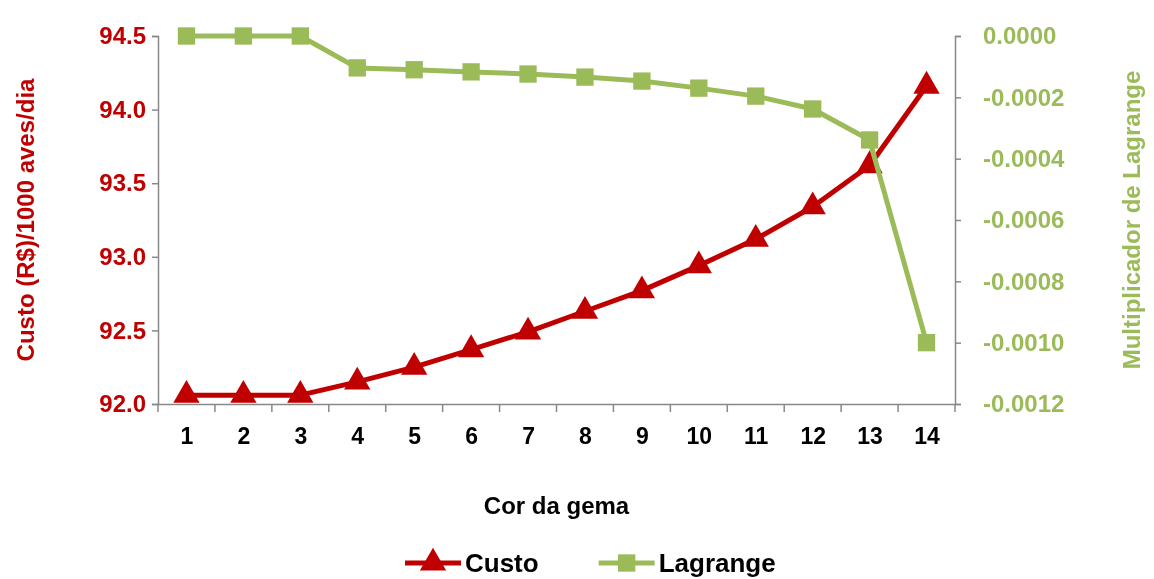 Image resolution: width=1154 pixels, height=579 pixels. What do you see at coordinates (1020, 36) in the screenshot?
I see `y2-tick-label: 0.0000` at bounding box center [1020, 36].